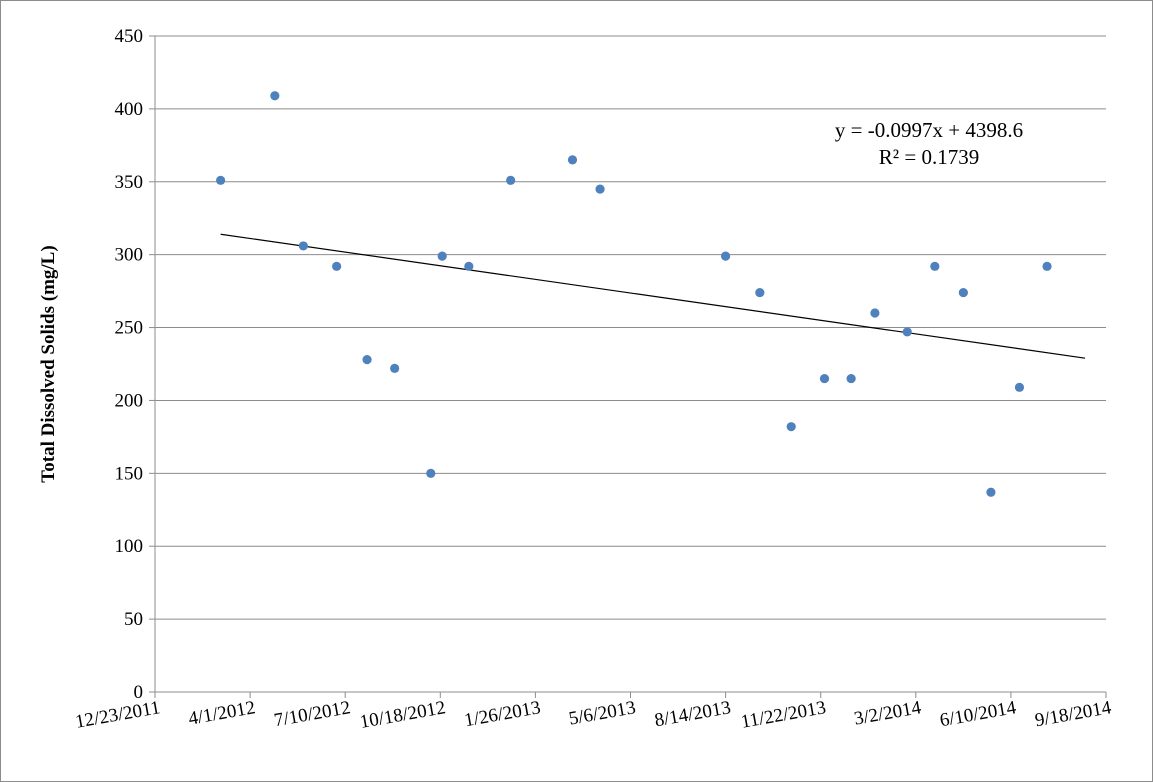 The width and height of the screenshot is (1153, 782). I want to click on linear-trendline, so click(653, 296).